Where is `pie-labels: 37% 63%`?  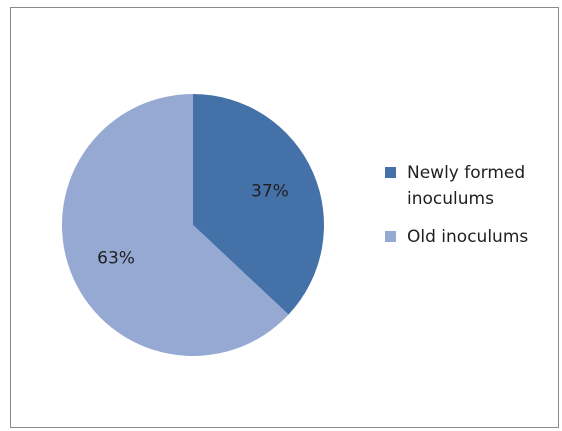 pie-labels: 37% 63% is located at coordinates (193, 225).